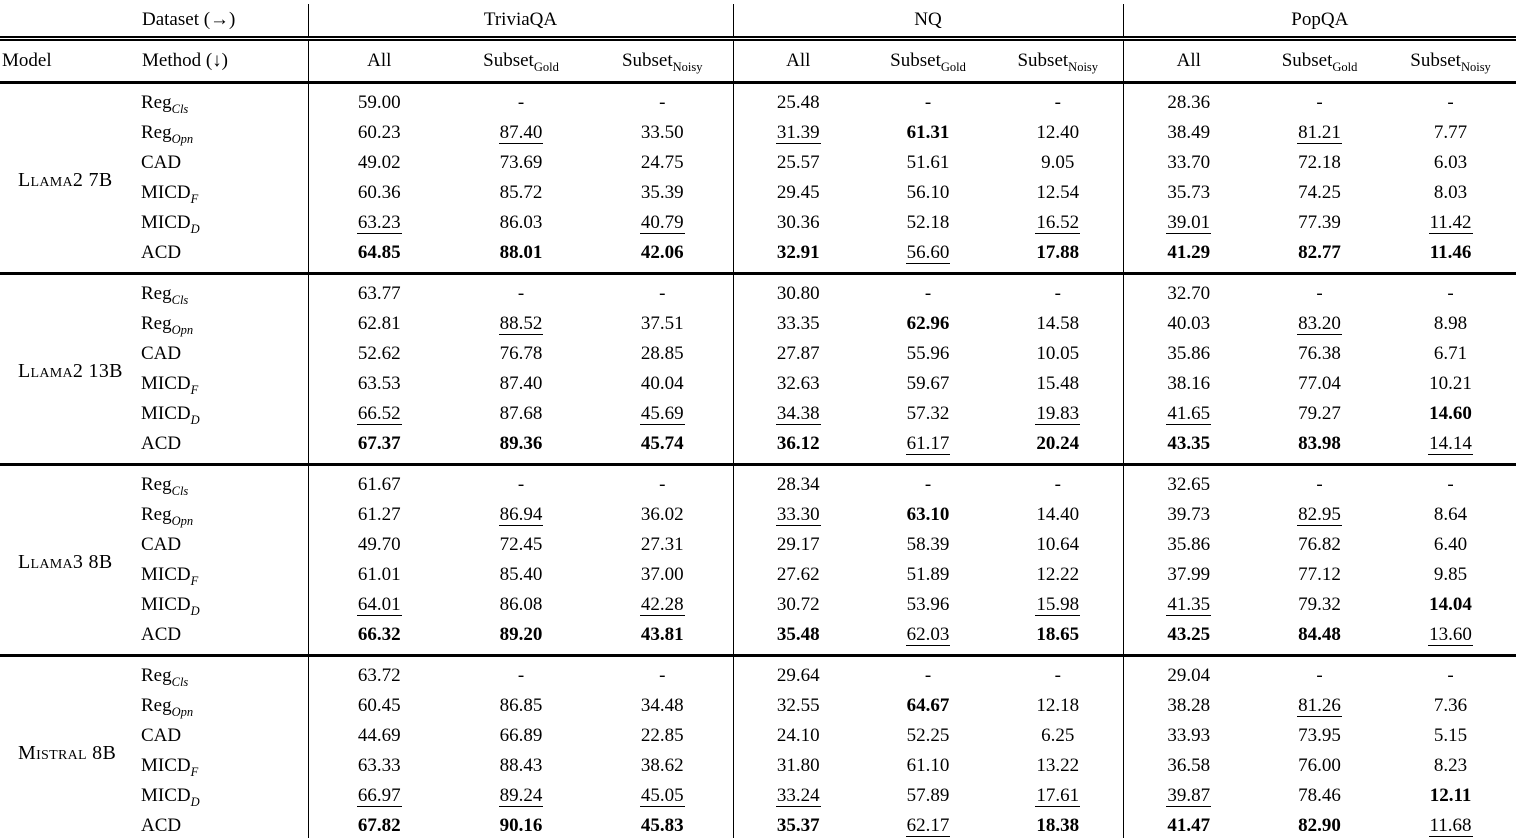 The height and width of the screenshot is (838, 1516). Describe the element at coordinates (1058, 383) in the screenshot. I see `value-cell: 15.48` at that location.